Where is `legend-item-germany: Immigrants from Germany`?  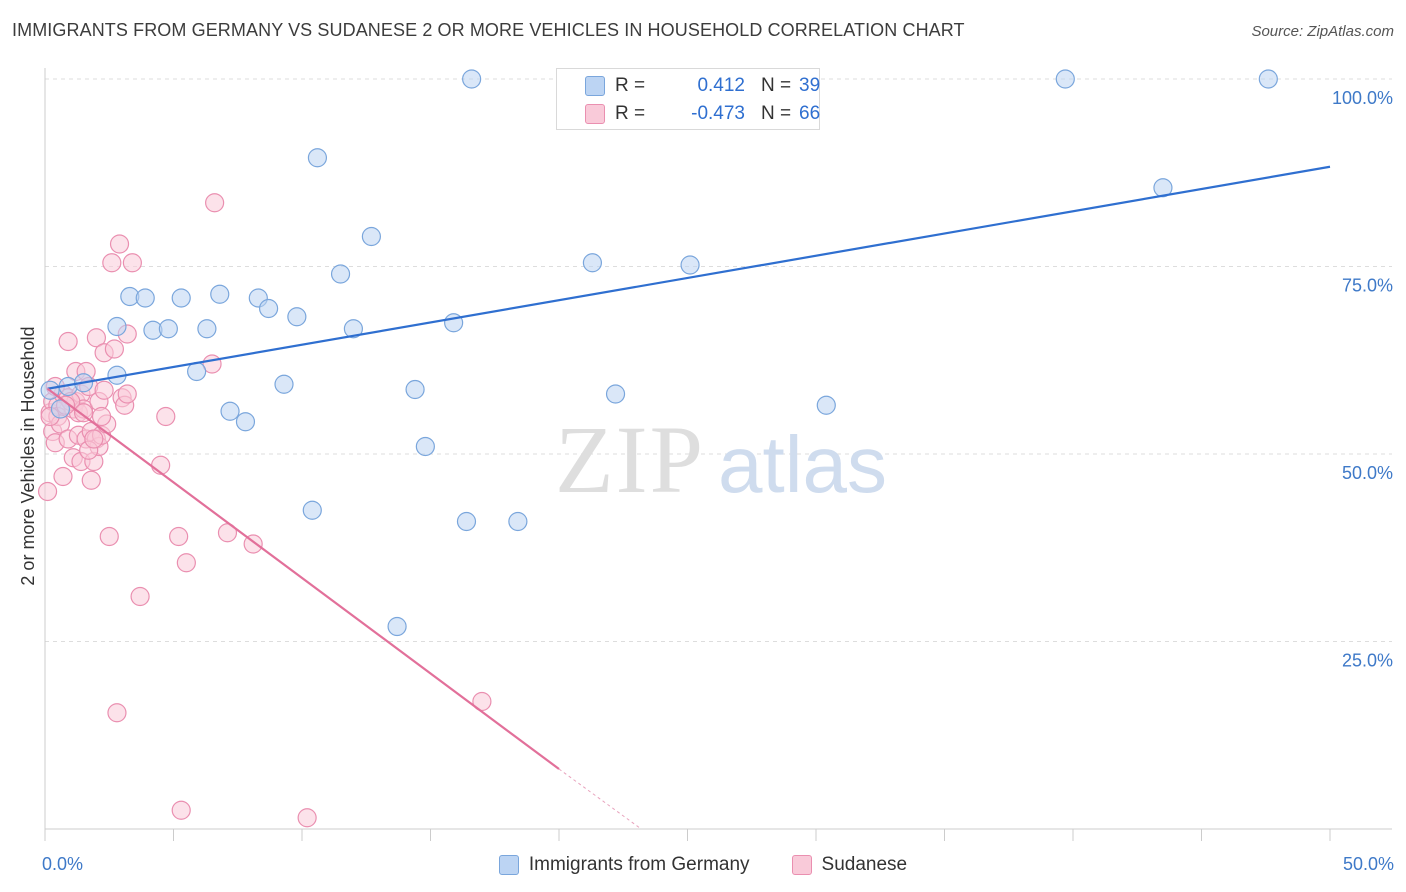
legend-item-germany: Immigrants from Germany is located at coordinates (624, 865).